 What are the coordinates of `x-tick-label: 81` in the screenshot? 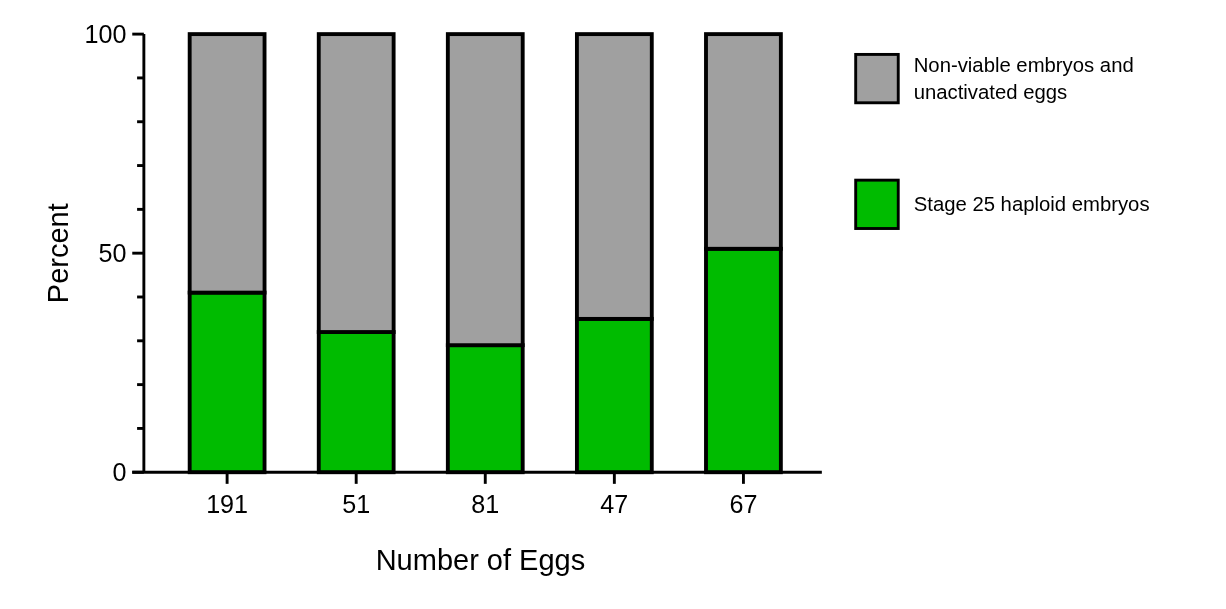 It's located at (485, 503).